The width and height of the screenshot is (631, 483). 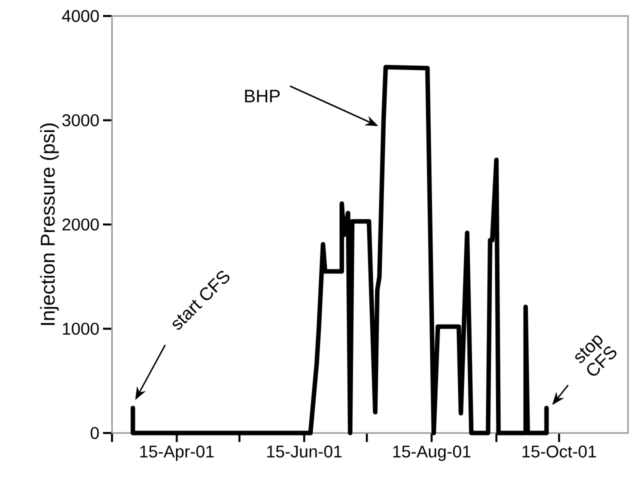 What do you see at coordinates (80, 16) in the screenshot?
I see `y-tick-label: 4000` at bounding box center [80, 16].